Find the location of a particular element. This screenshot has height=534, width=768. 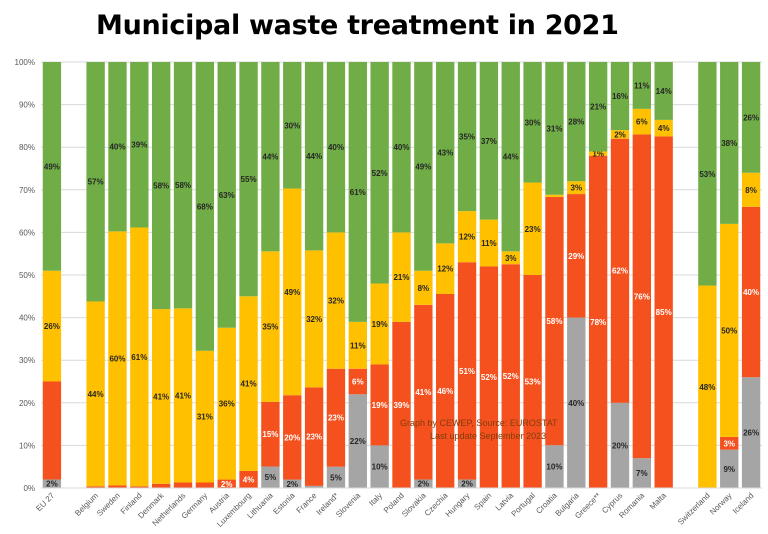

data-label: 10% is located at coordinates (380, 467).